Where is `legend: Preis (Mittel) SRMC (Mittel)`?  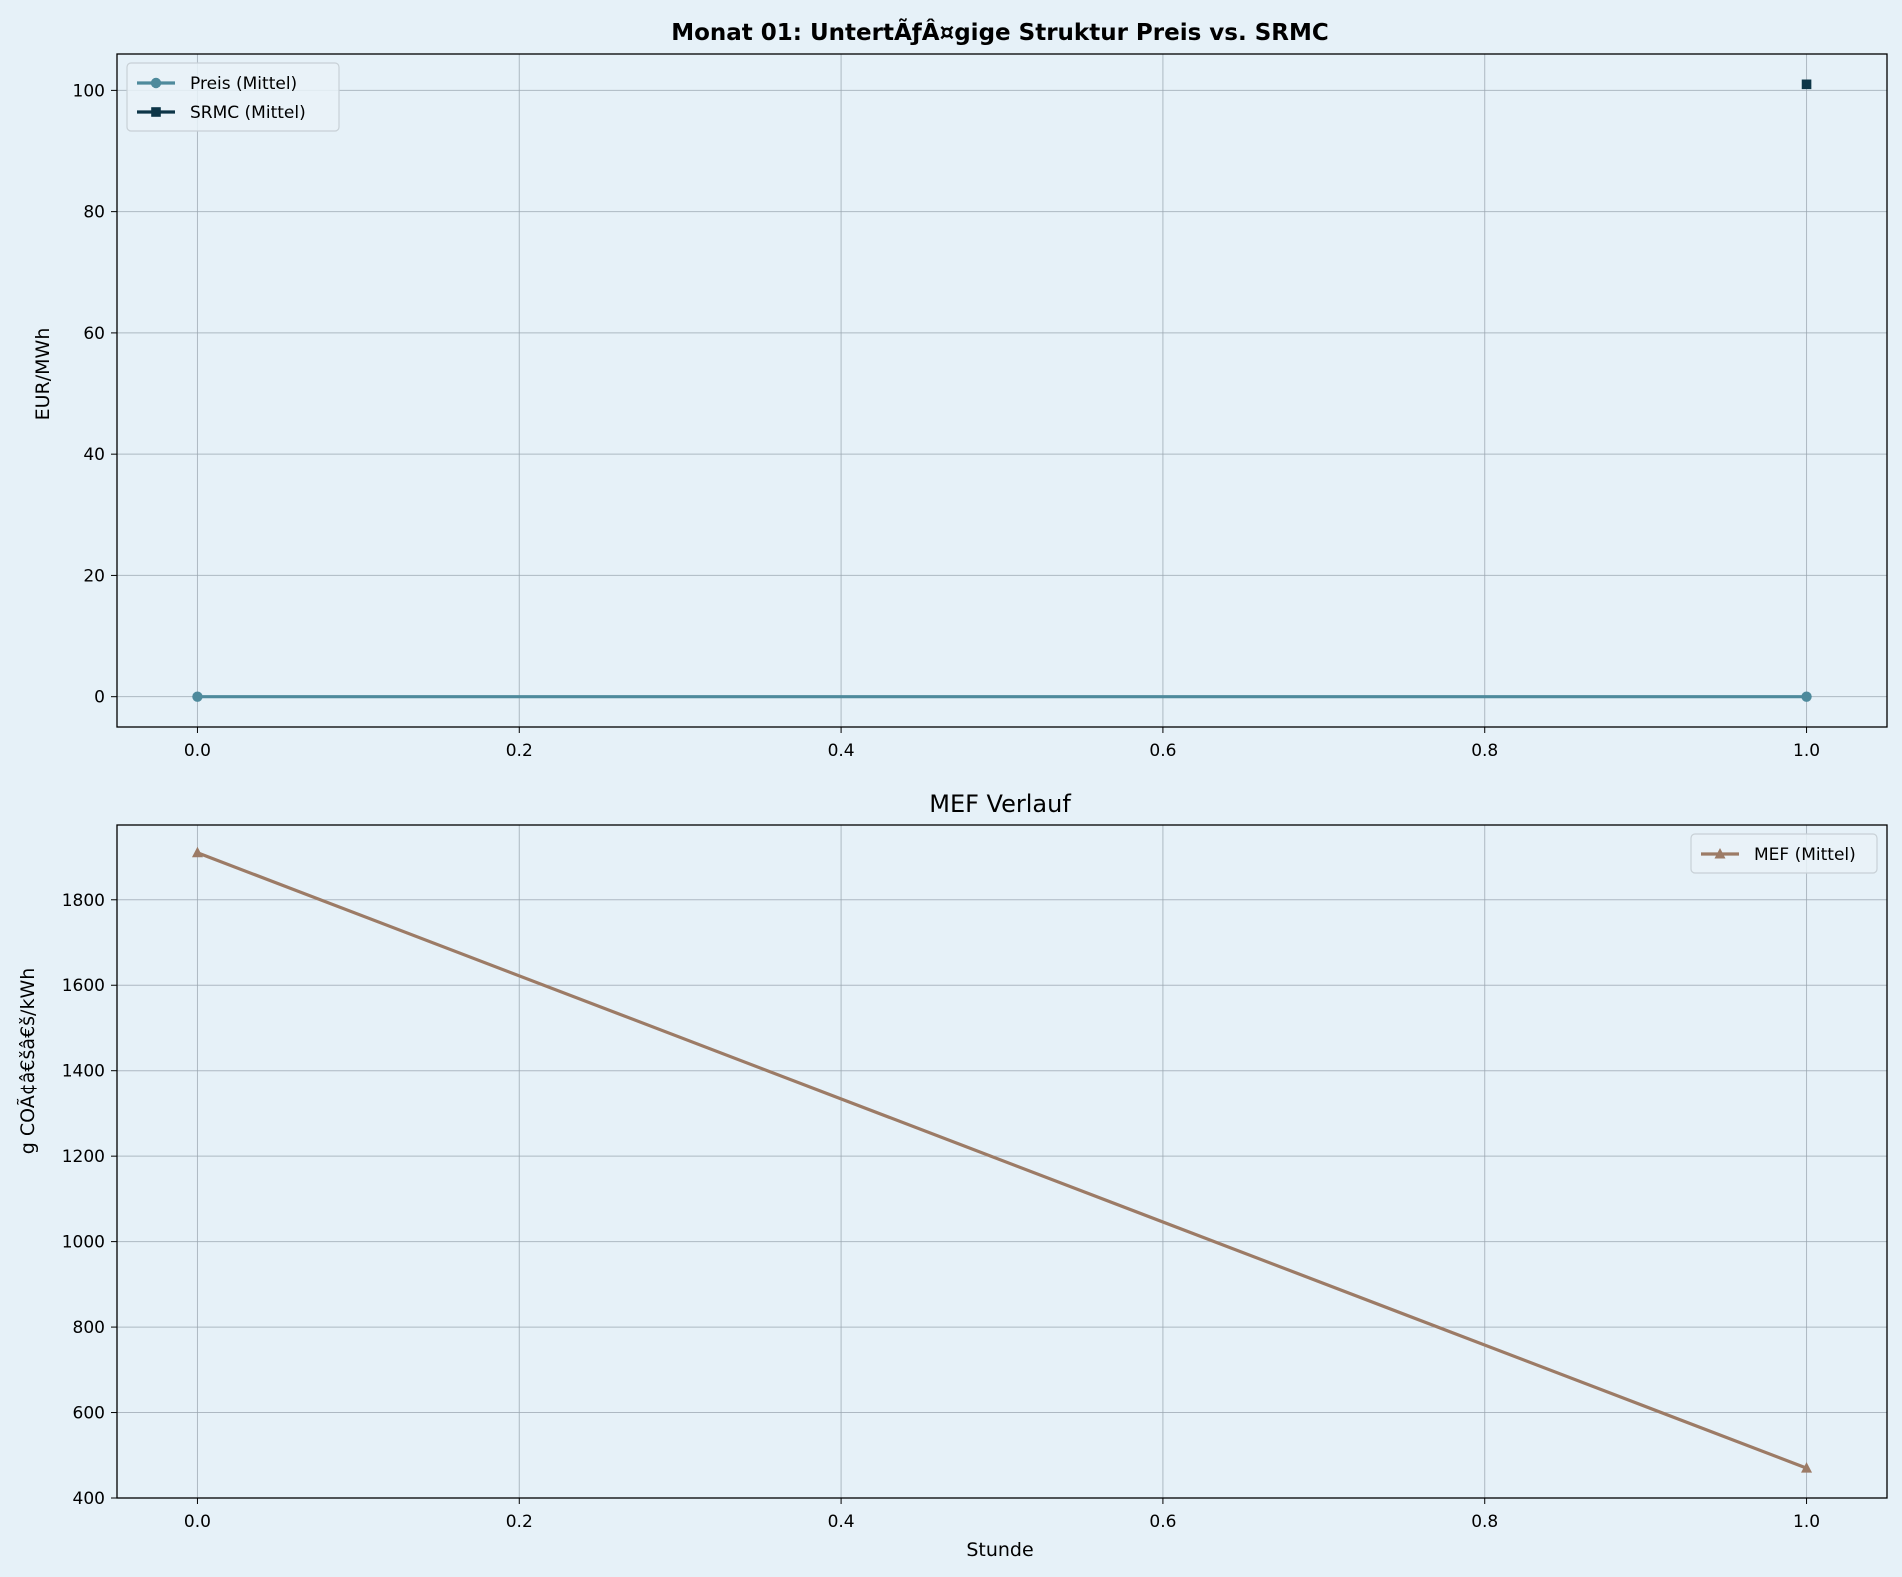 legend: Preis (Mittel) SRMC (Mittel) is located at coordinates (233, 97).